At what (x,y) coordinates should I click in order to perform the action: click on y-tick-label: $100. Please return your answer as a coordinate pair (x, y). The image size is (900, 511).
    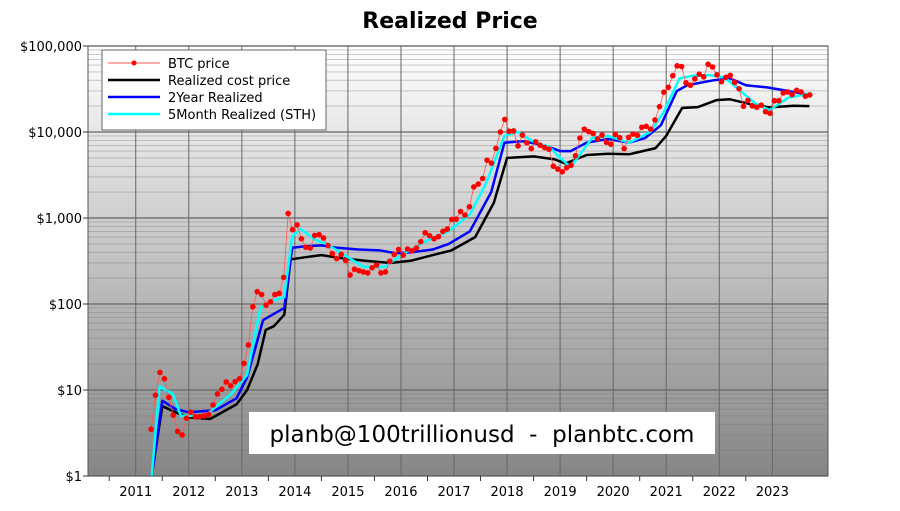
    Looking at the image, I should click on (65, 305).